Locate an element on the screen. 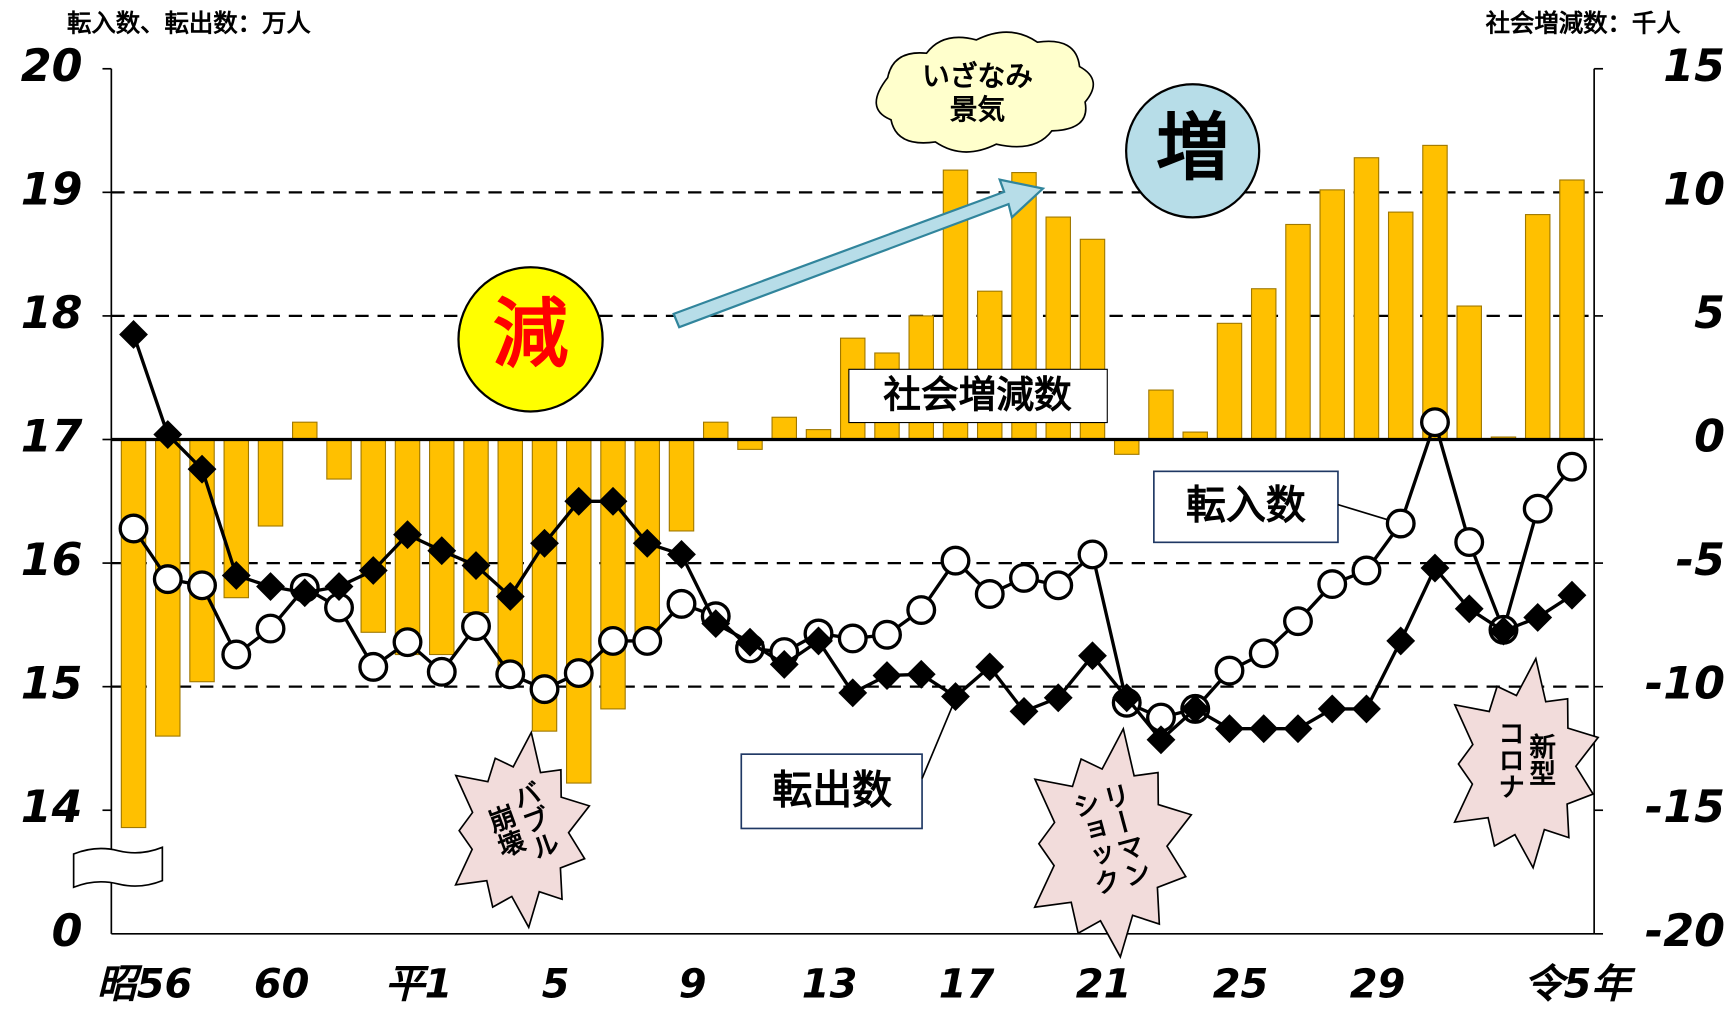 The image size is (1731, 1017). y-tick-label: 20 is located at coordinates (52, 66).